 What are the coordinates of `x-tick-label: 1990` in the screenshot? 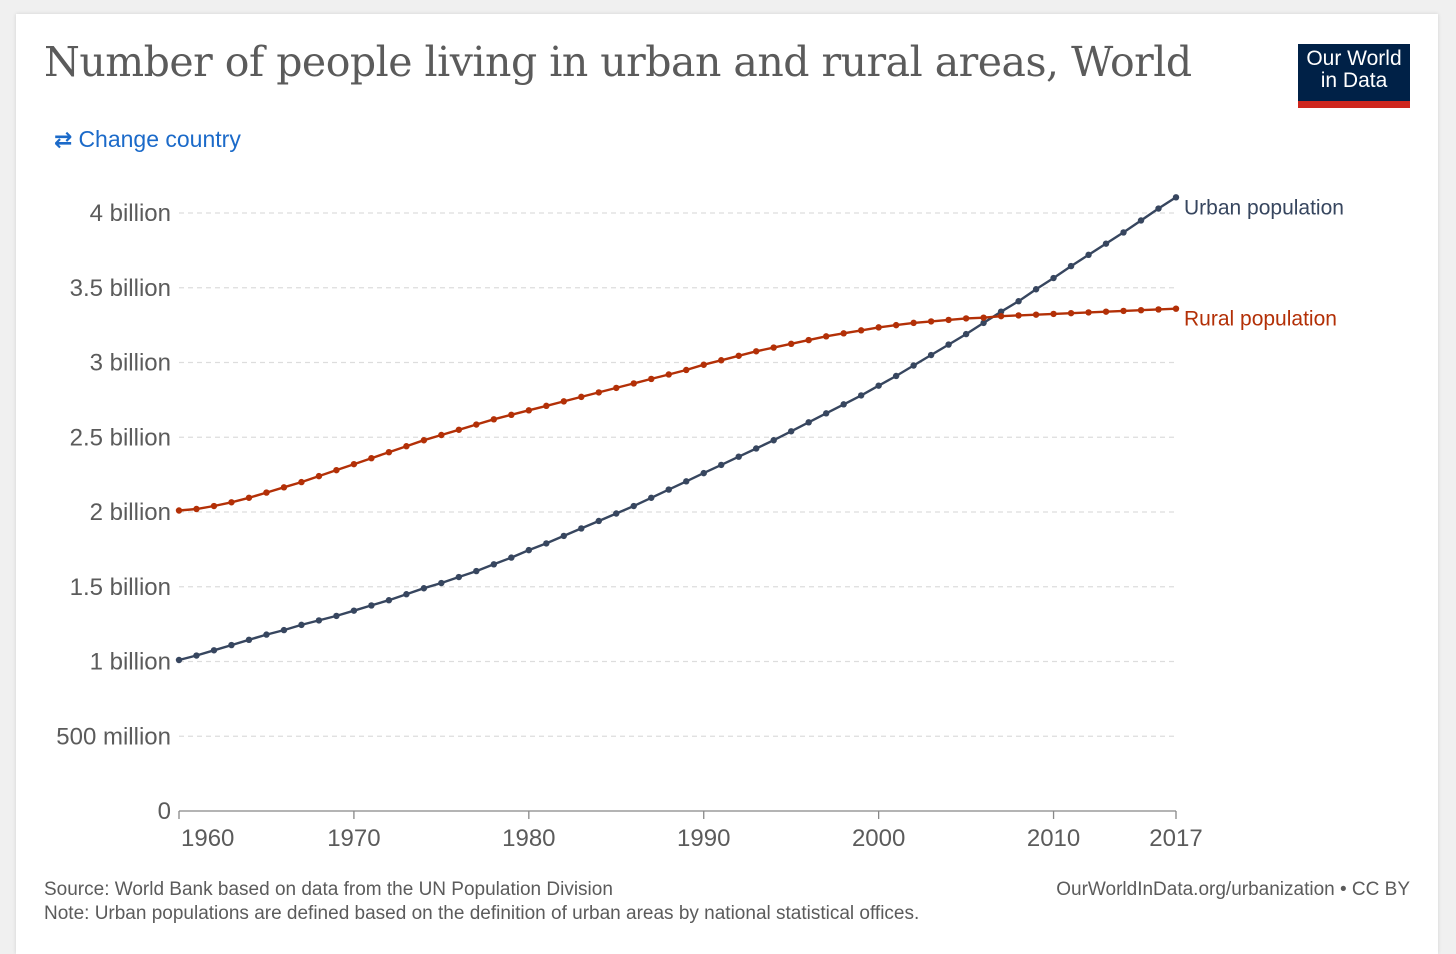 It's located at (703, 838).